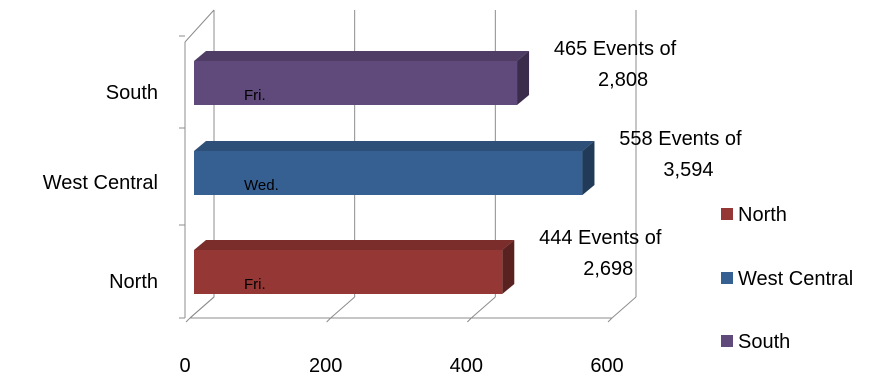 This screenshot has height=378, width=879. I want to click on y-axis-ticks, so click(182, 177).